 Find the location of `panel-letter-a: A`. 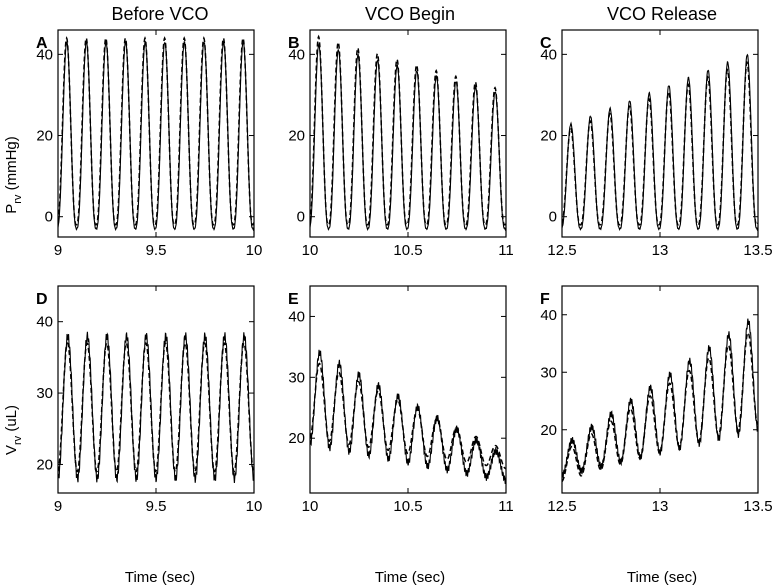

panel-letter-a: A is located at coordinates (42, 43).